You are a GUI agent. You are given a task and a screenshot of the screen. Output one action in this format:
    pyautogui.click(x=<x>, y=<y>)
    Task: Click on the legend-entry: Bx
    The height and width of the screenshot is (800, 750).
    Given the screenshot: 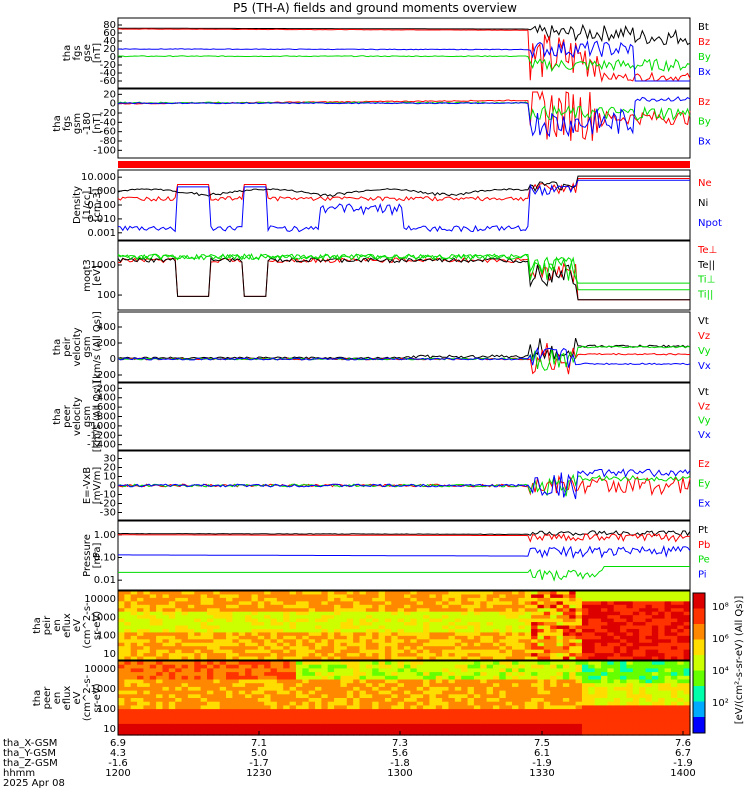 What is the action you would take?
    pyautogui.click(x=704, y=72)
    